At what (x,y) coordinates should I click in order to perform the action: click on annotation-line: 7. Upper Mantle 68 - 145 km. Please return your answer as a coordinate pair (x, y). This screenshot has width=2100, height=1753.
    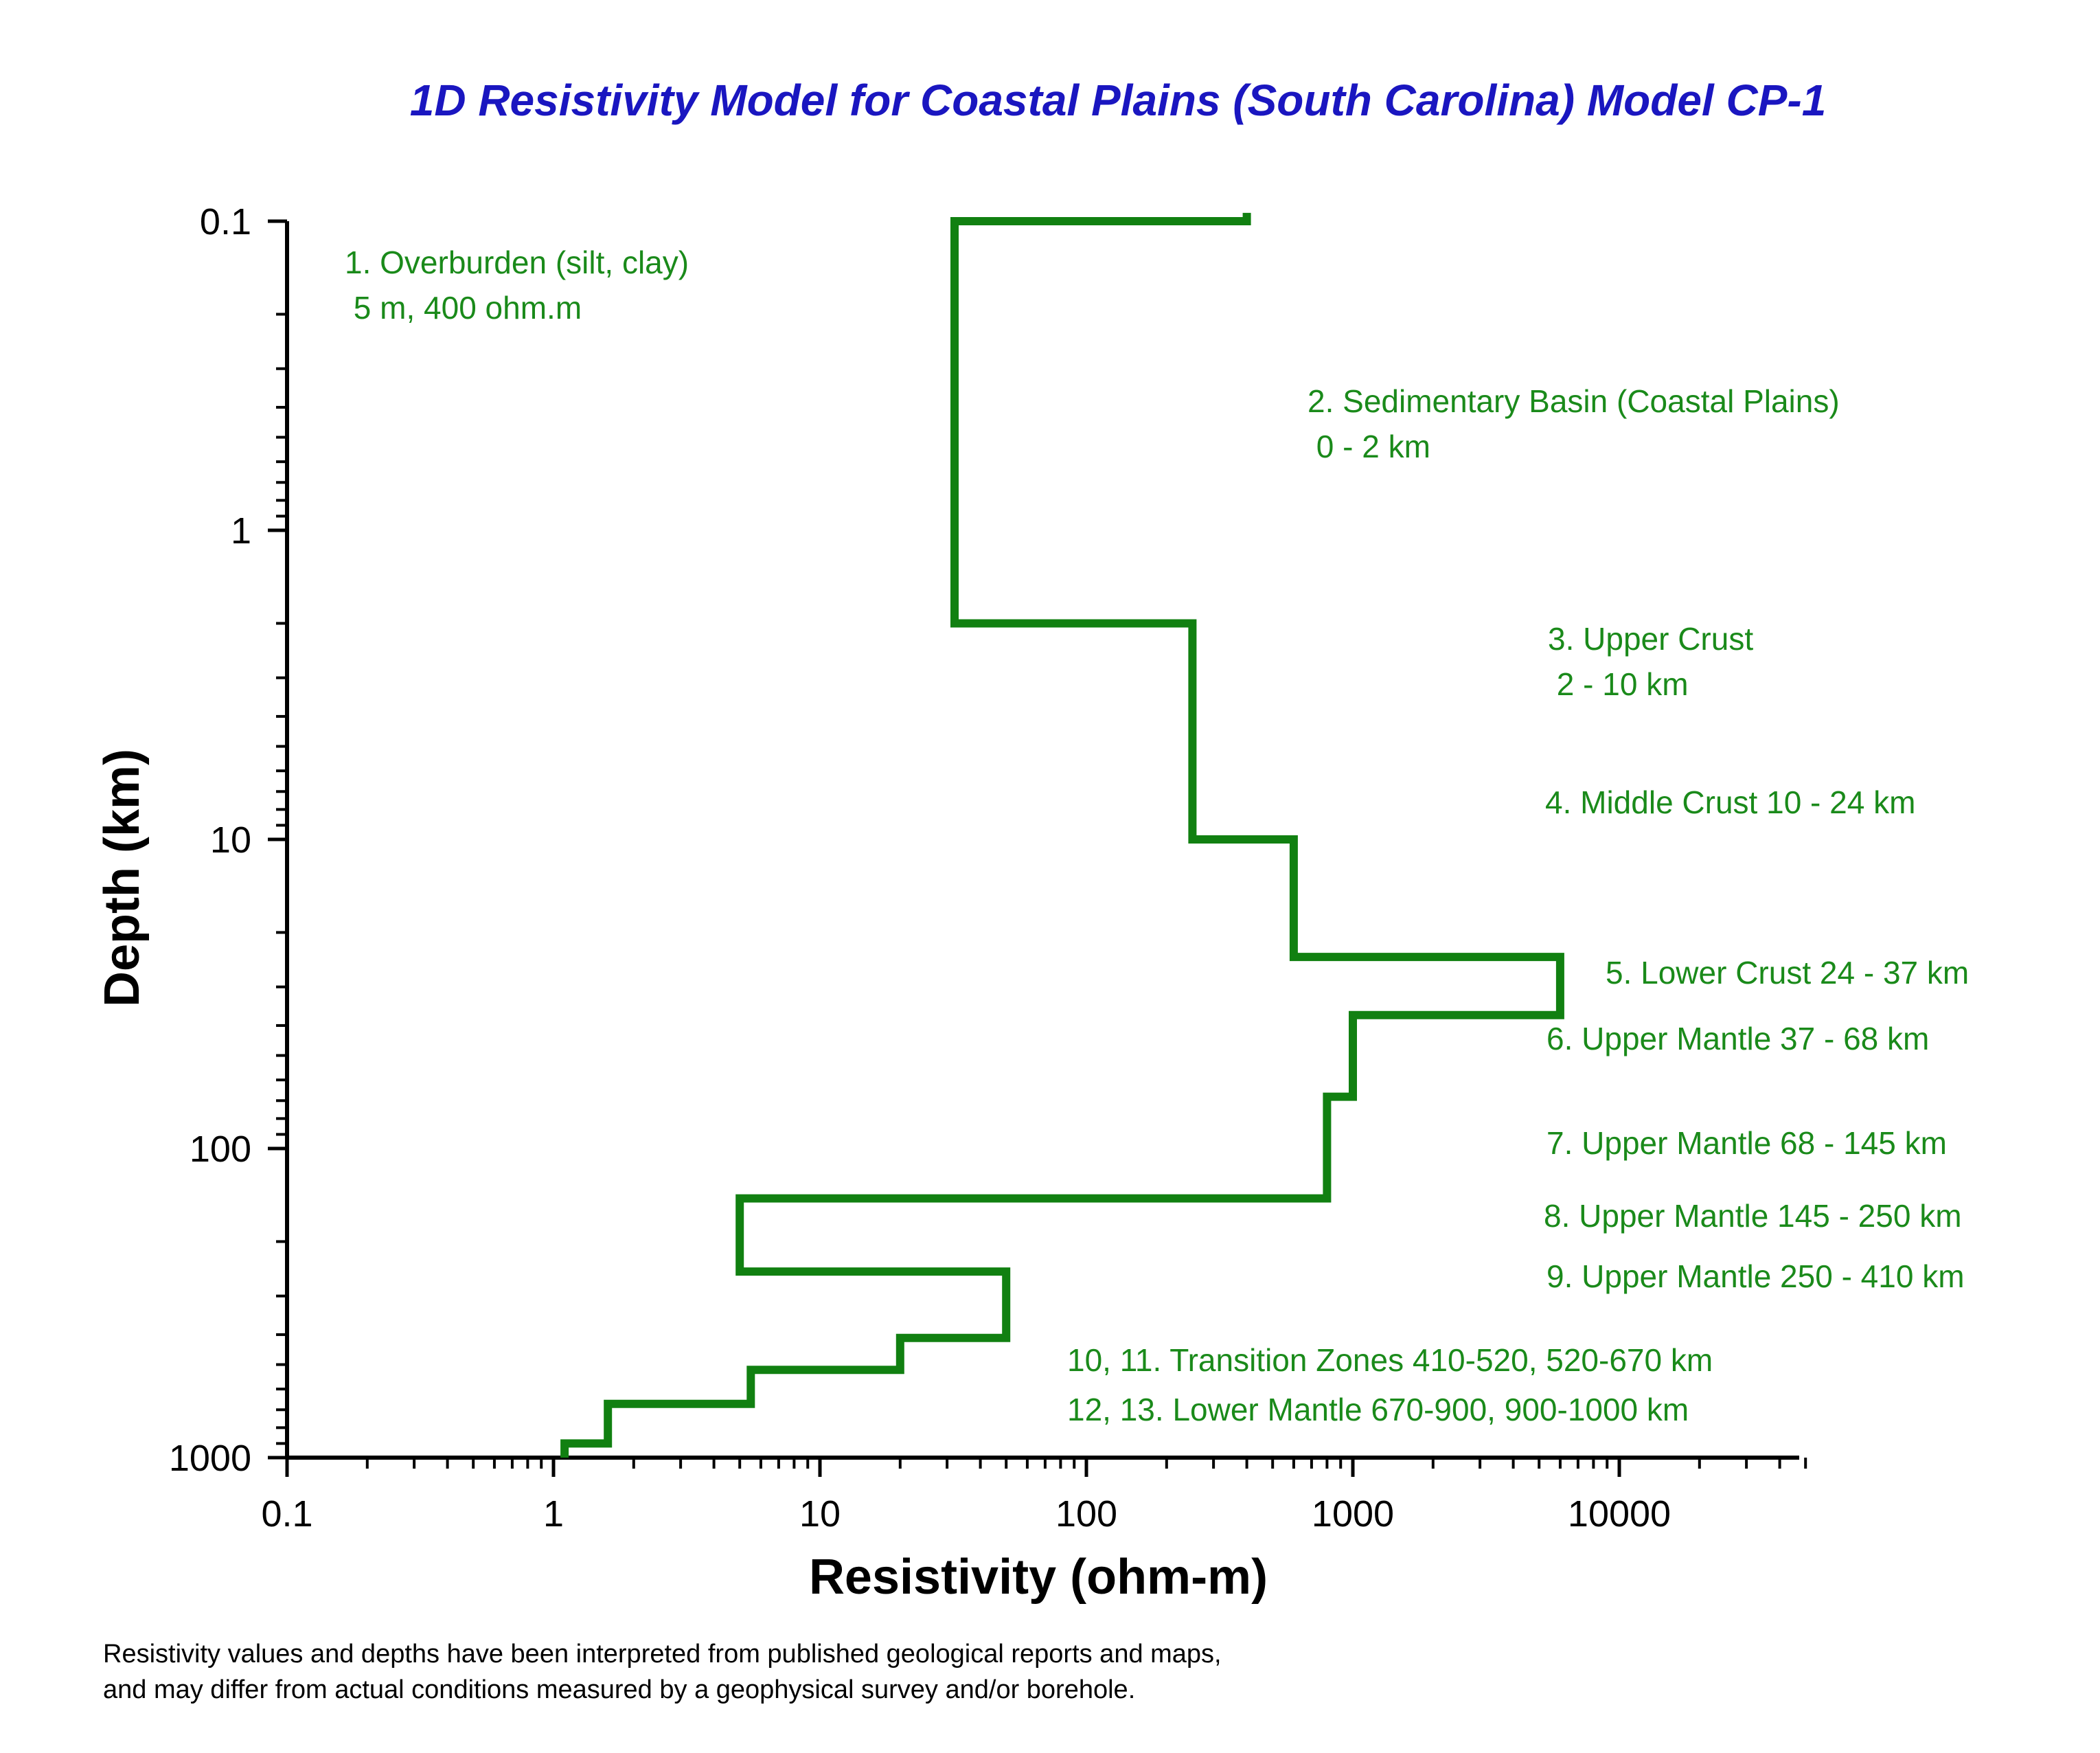
    Looking at the image, I should click on (1747, 1143).